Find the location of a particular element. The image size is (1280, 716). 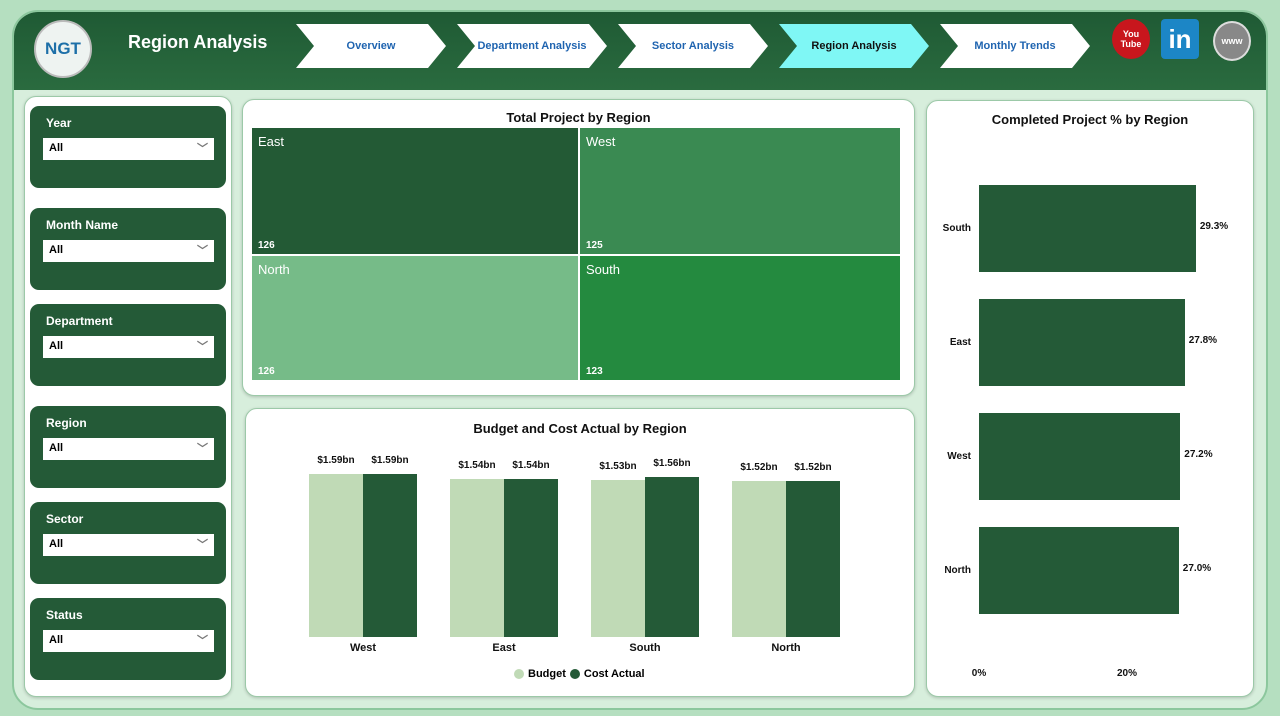

filter-label: Year is located at coordinates (59, 123).